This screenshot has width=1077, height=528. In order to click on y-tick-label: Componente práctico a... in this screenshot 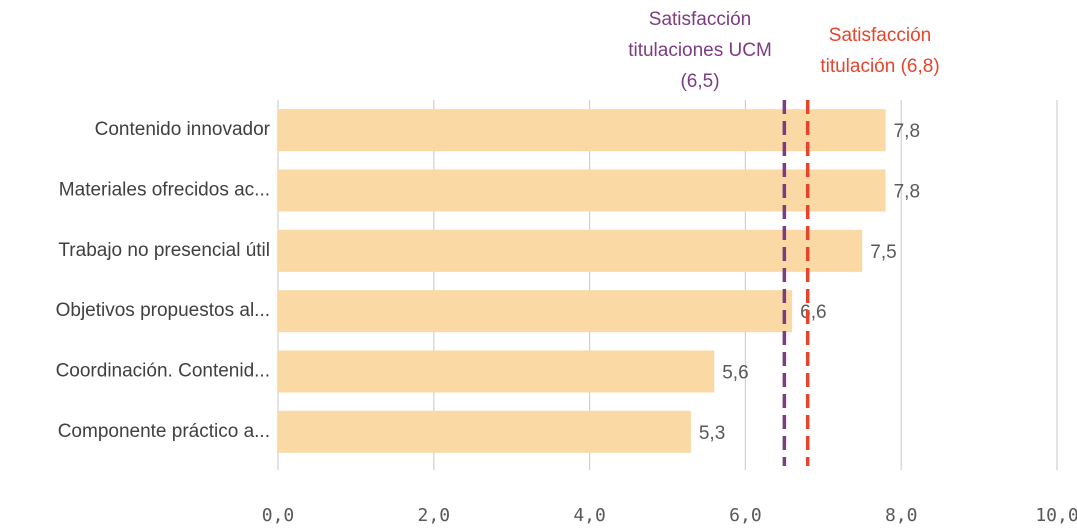, I will do `click(164, 431)`.